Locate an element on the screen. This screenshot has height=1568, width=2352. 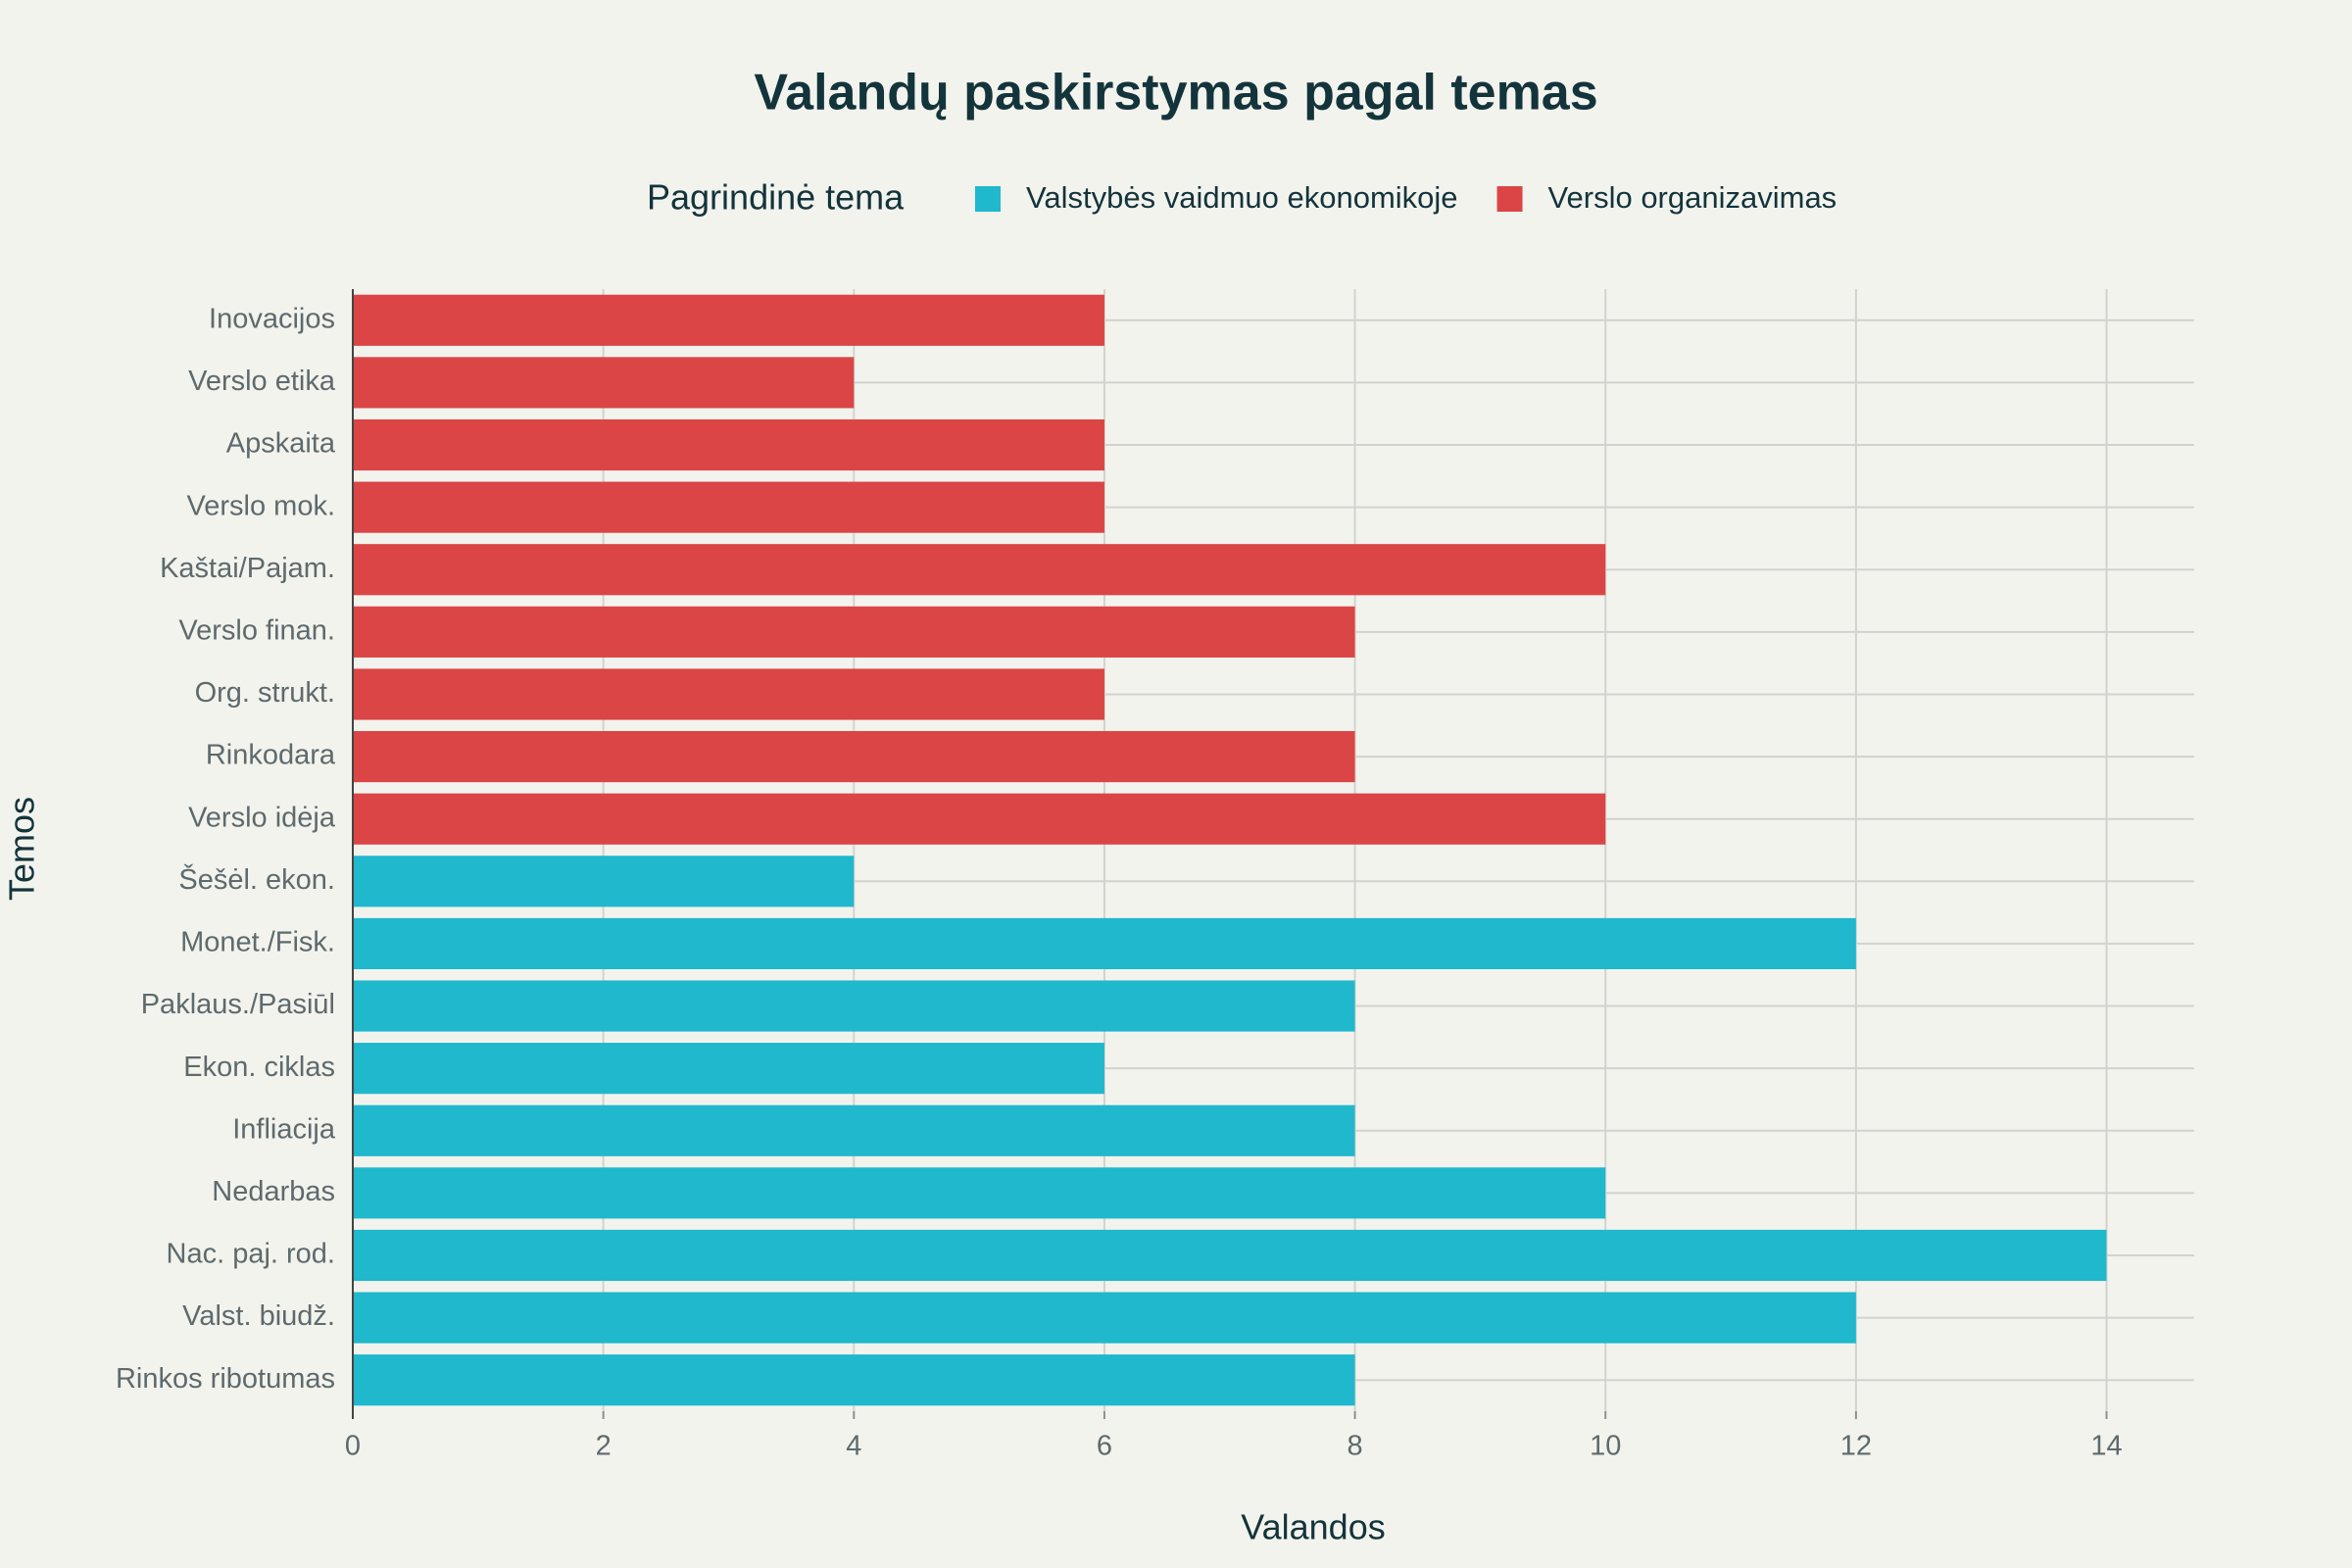
y-tick-label: Rinkodara is located at coordinates (271, 755).